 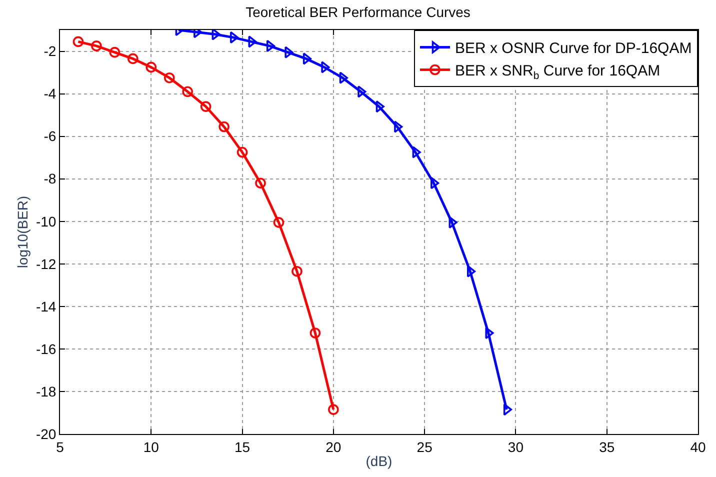 I want to click on x-tick-label: 20, so click(x=334, y=446).